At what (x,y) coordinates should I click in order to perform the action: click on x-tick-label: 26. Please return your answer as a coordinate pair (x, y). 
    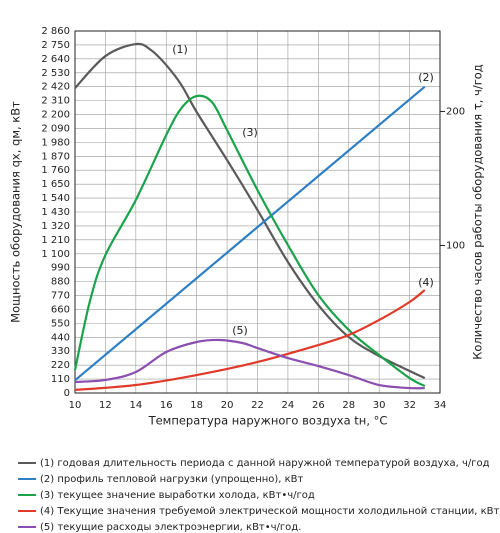
    Looking at the image, I should click on (318, 405).